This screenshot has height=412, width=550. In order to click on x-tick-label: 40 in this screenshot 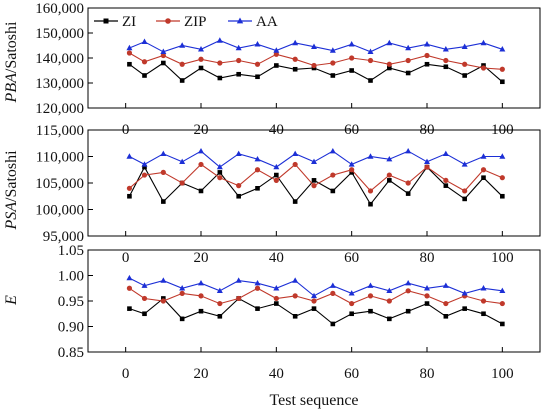, I will do `click(276, 374)`.